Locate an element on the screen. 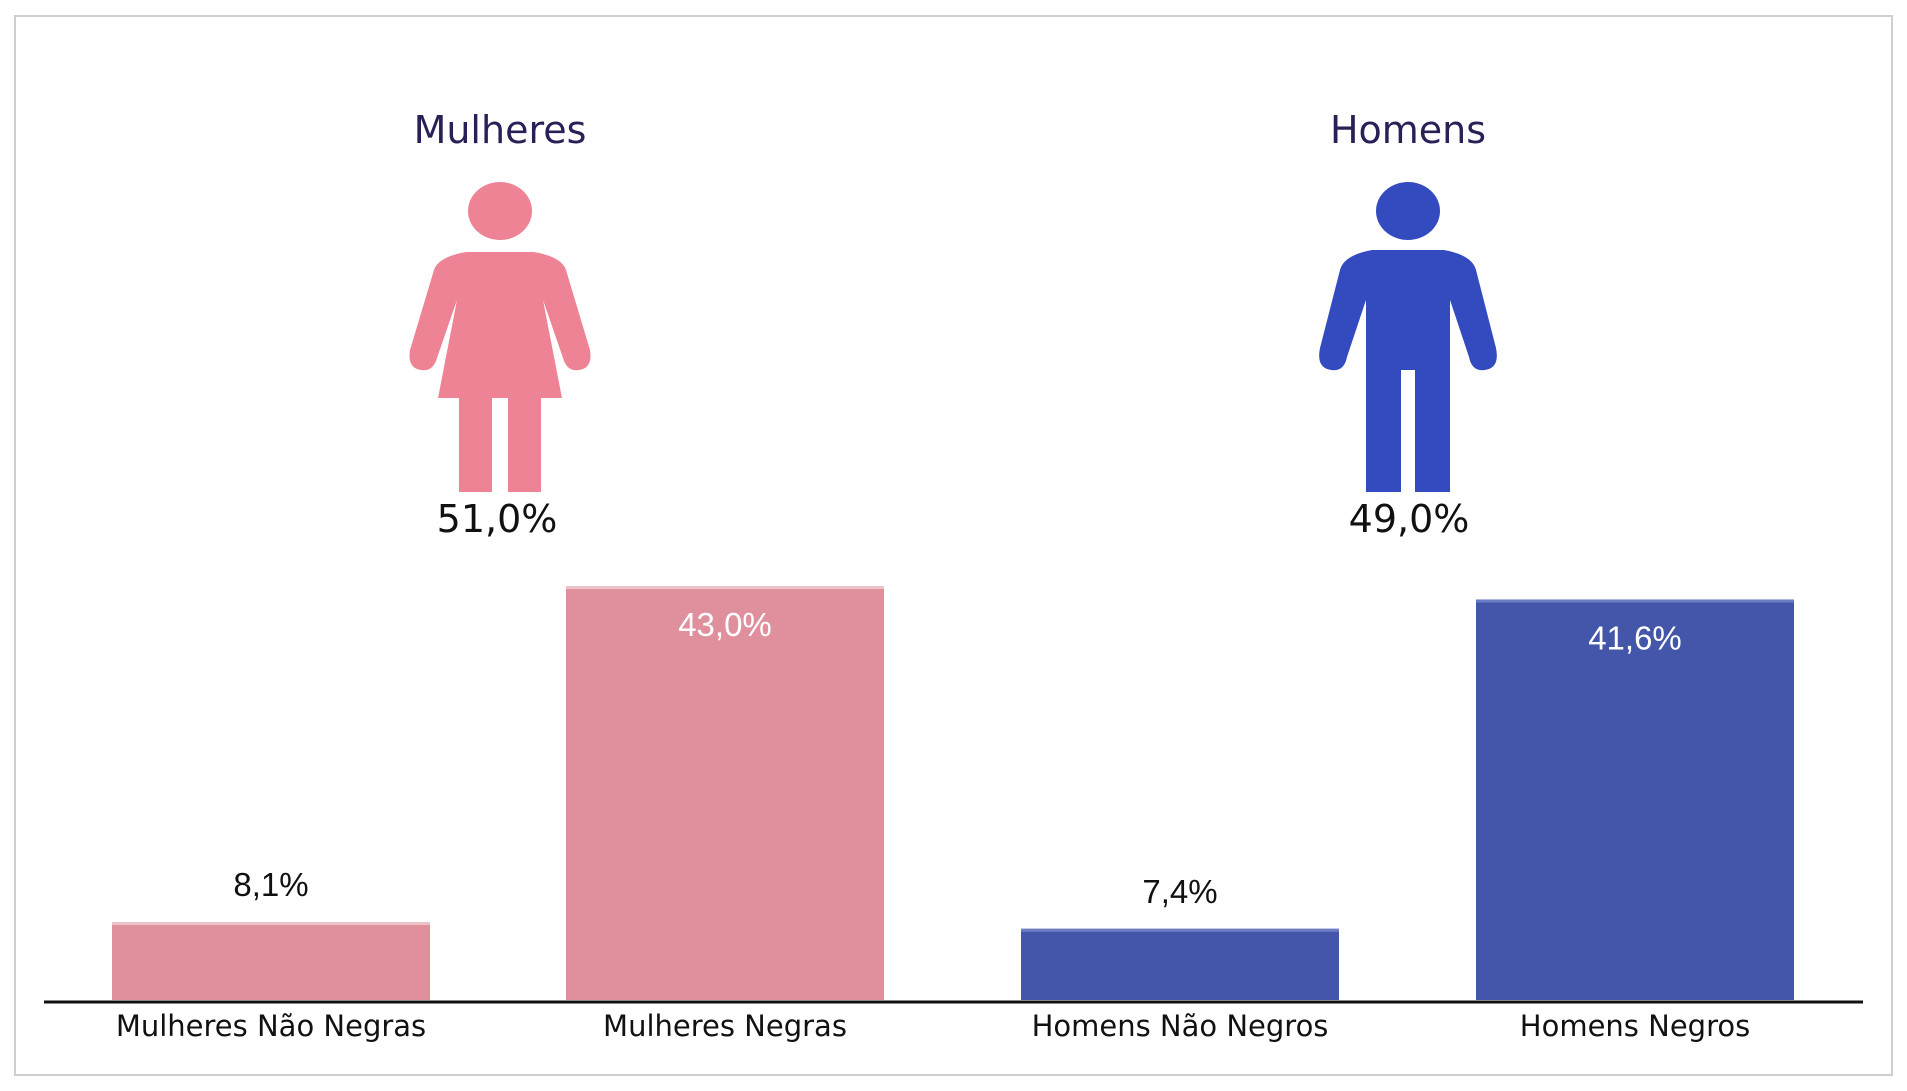  bar-homens-negros-top is located at coordinates (1635, 601).